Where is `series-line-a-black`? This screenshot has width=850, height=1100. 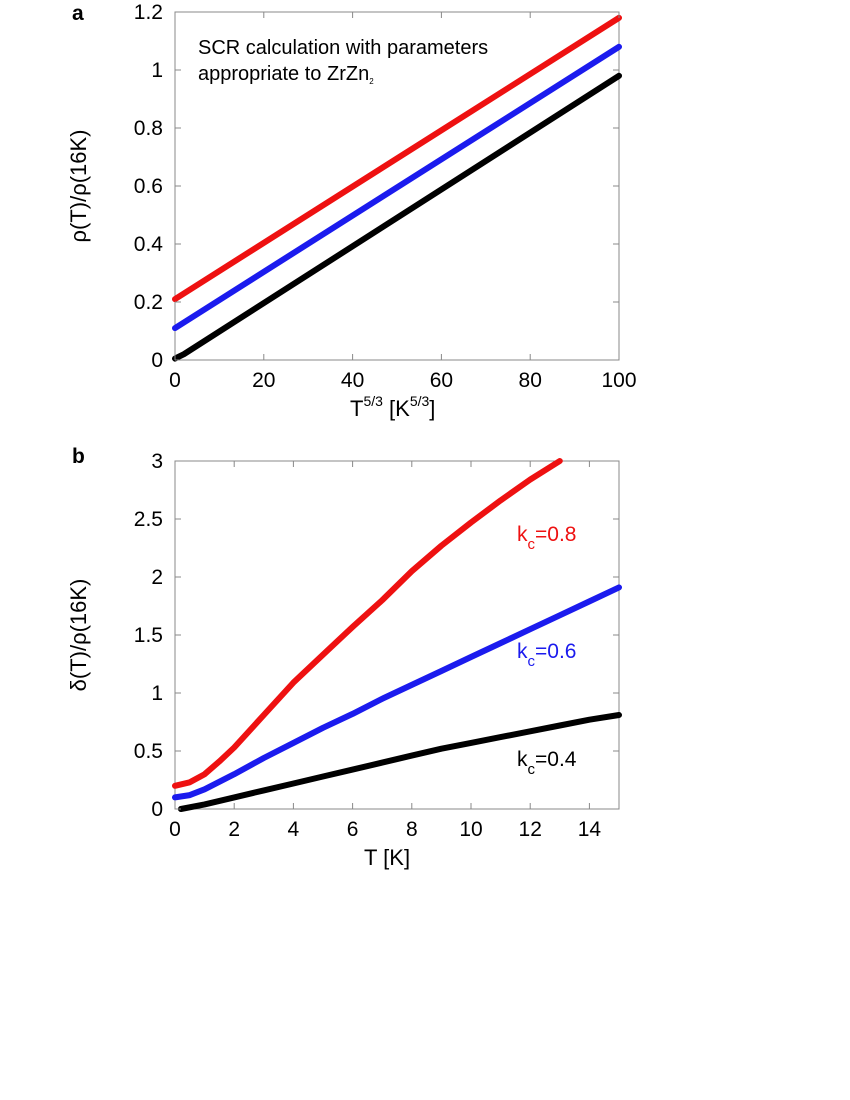
series-line-a-black is located at coordinates (397, 217).